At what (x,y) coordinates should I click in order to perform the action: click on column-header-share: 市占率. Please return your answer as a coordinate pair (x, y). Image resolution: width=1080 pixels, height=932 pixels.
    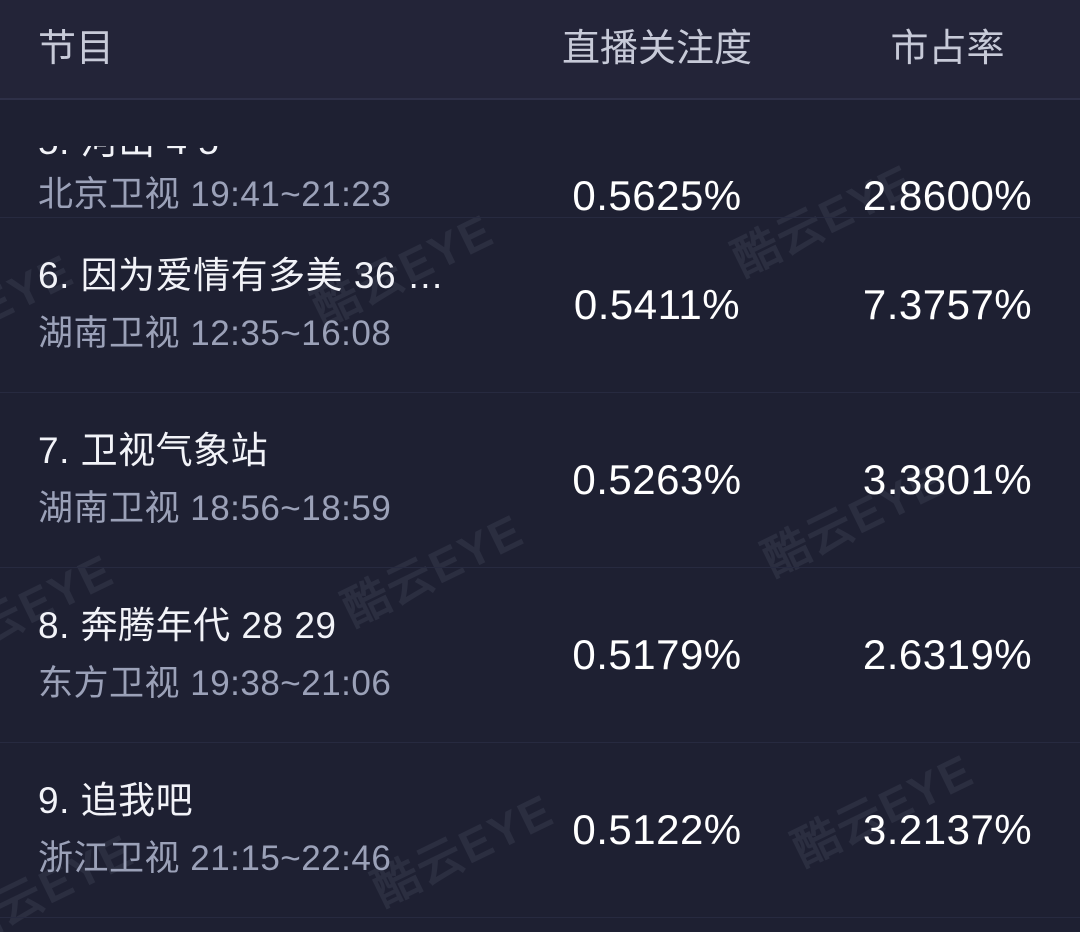
    Looking at the image, I should click on (947, 49).